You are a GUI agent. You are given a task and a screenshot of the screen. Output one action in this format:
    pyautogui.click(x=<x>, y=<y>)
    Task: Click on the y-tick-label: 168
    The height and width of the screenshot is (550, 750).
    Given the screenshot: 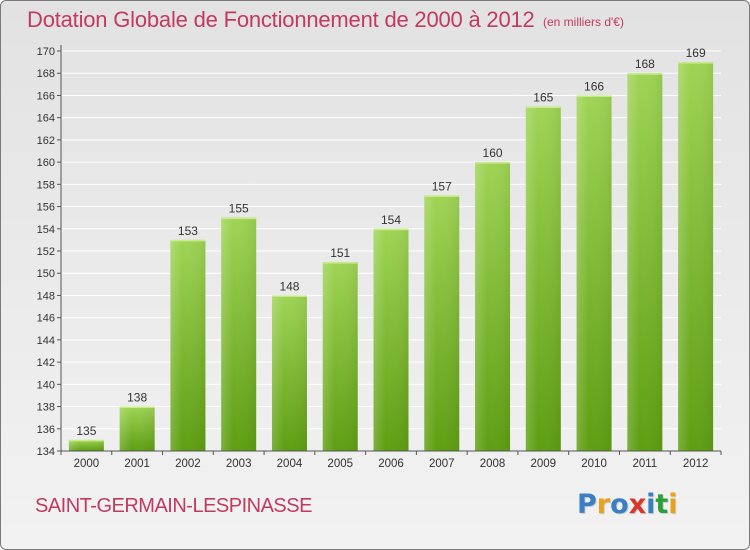 What is the action you would take?
    pyautogui.click(x=46, y=74)
    